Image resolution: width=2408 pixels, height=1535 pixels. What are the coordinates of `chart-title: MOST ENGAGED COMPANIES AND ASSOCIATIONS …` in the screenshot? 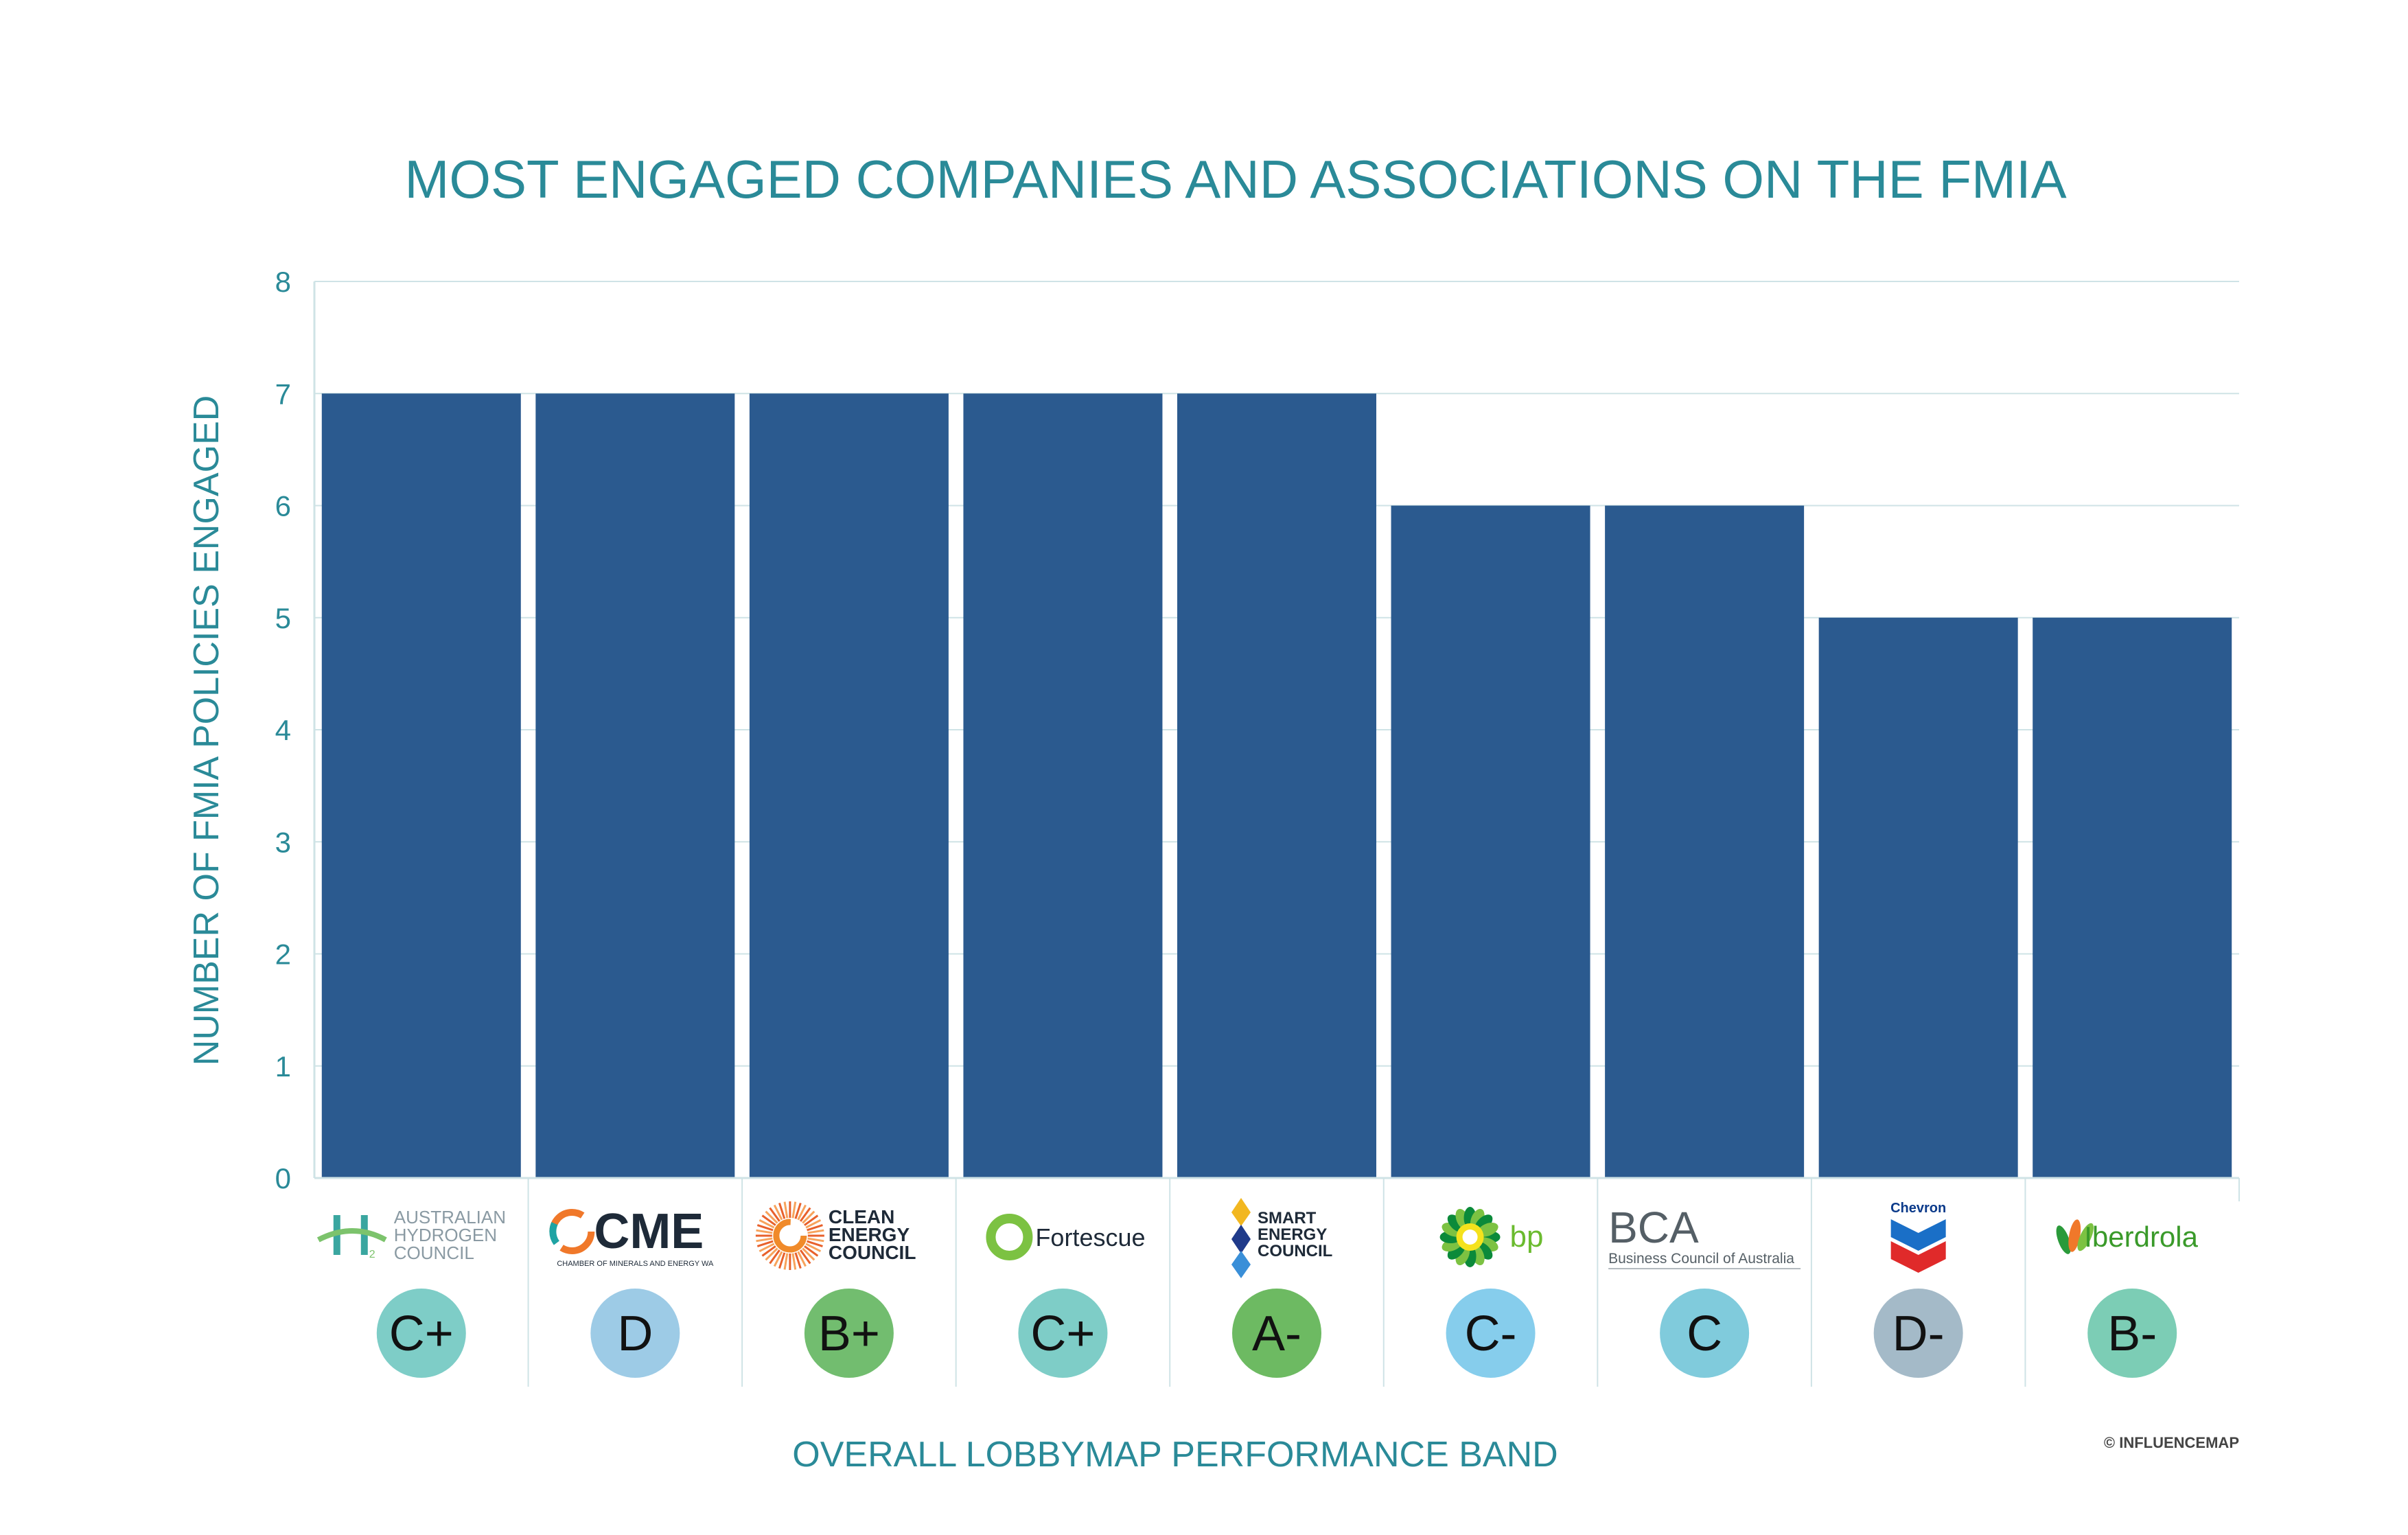 It's located at (1235, 179).